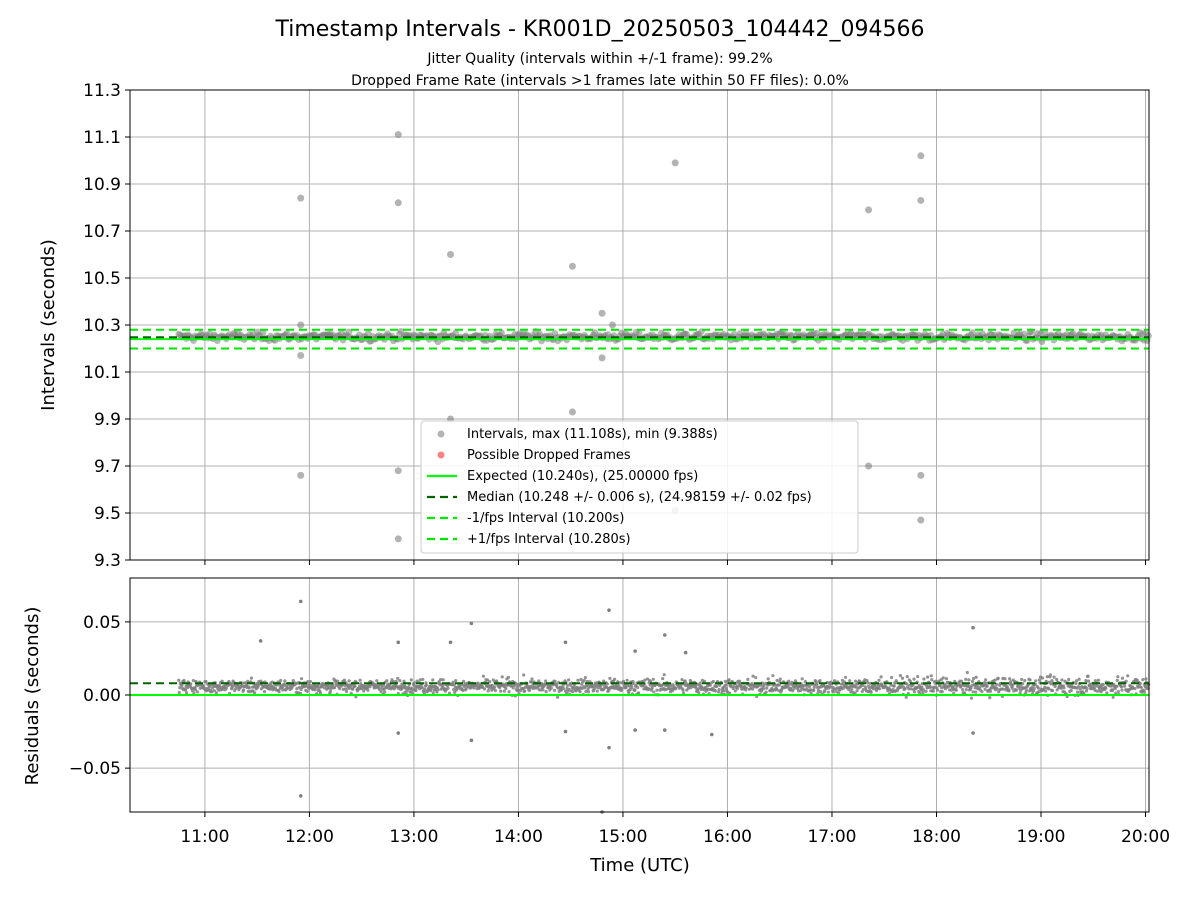 The width and height of the screenshot is (1200, 900). Describe the element at coordinates (441, 455) in the screenshot. I see `legend-marker-dropped` at that location.